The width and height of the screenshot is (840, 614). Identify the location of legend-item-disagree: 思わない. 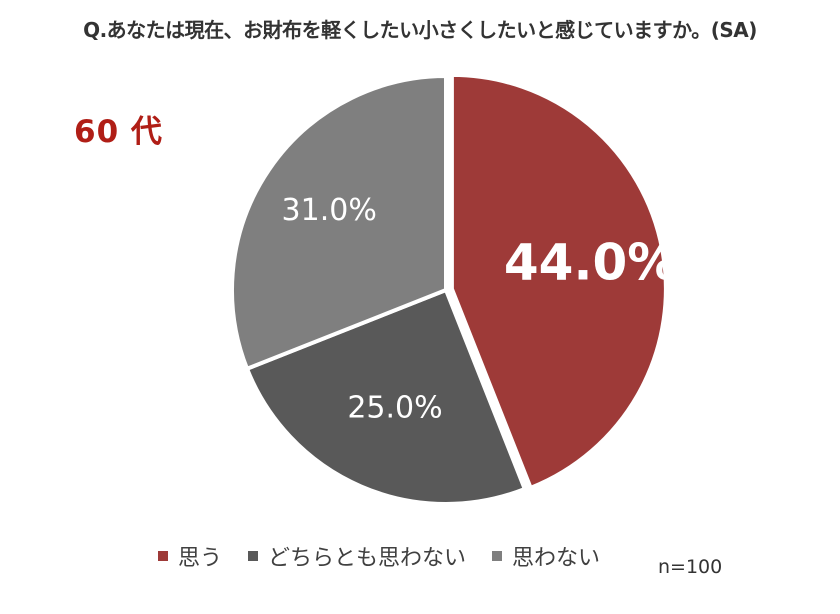
(546, 556).